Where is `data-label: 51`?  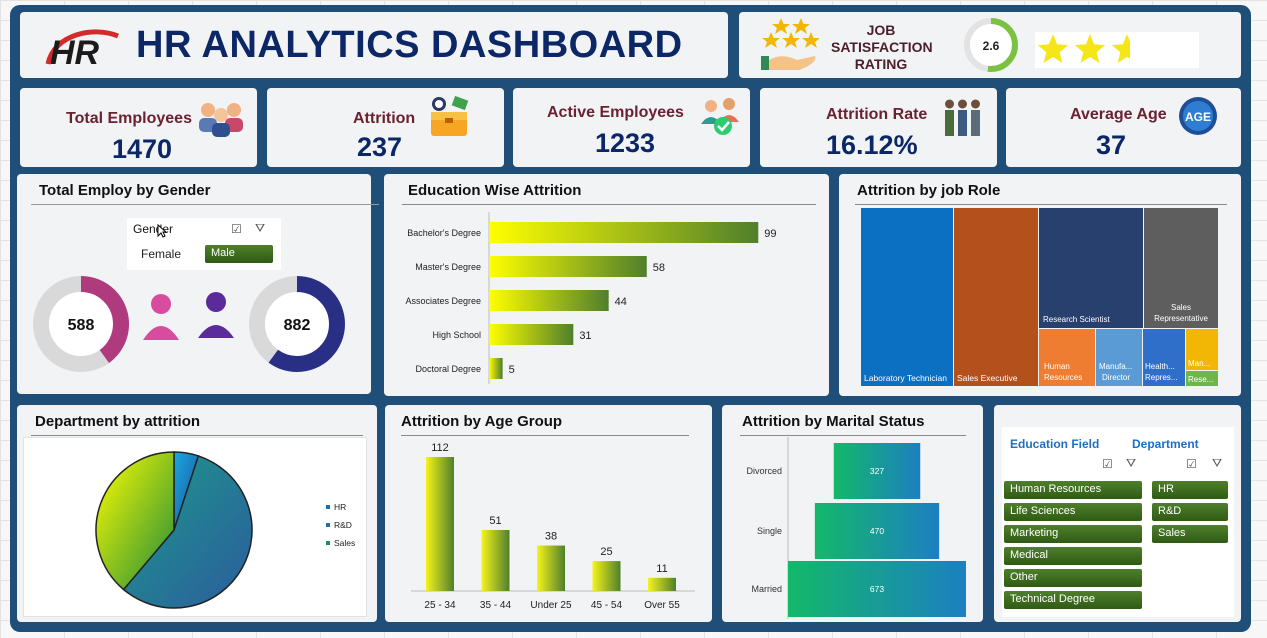
data-label: 51 is located at coordinates (495, 521).